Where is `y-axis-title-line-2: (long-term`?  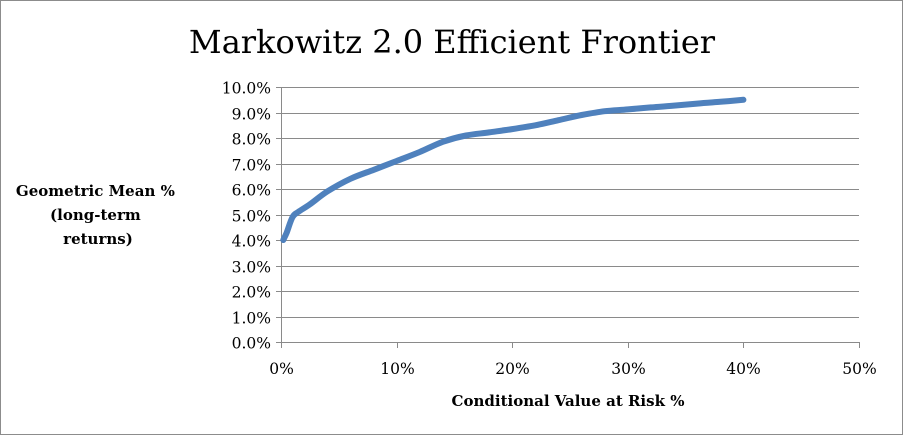
y-axis-title-line-2: (long-term is located at coordinates (95, 215).